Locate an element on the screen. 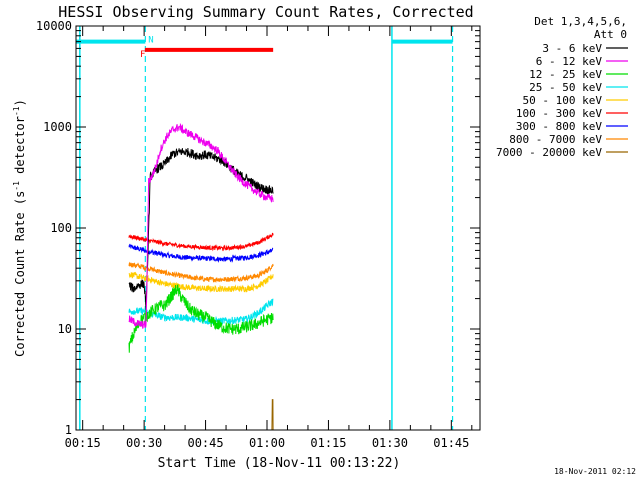  y-axis-label-main: Corrected Count Rate (s is located at coordinates (20, 274).